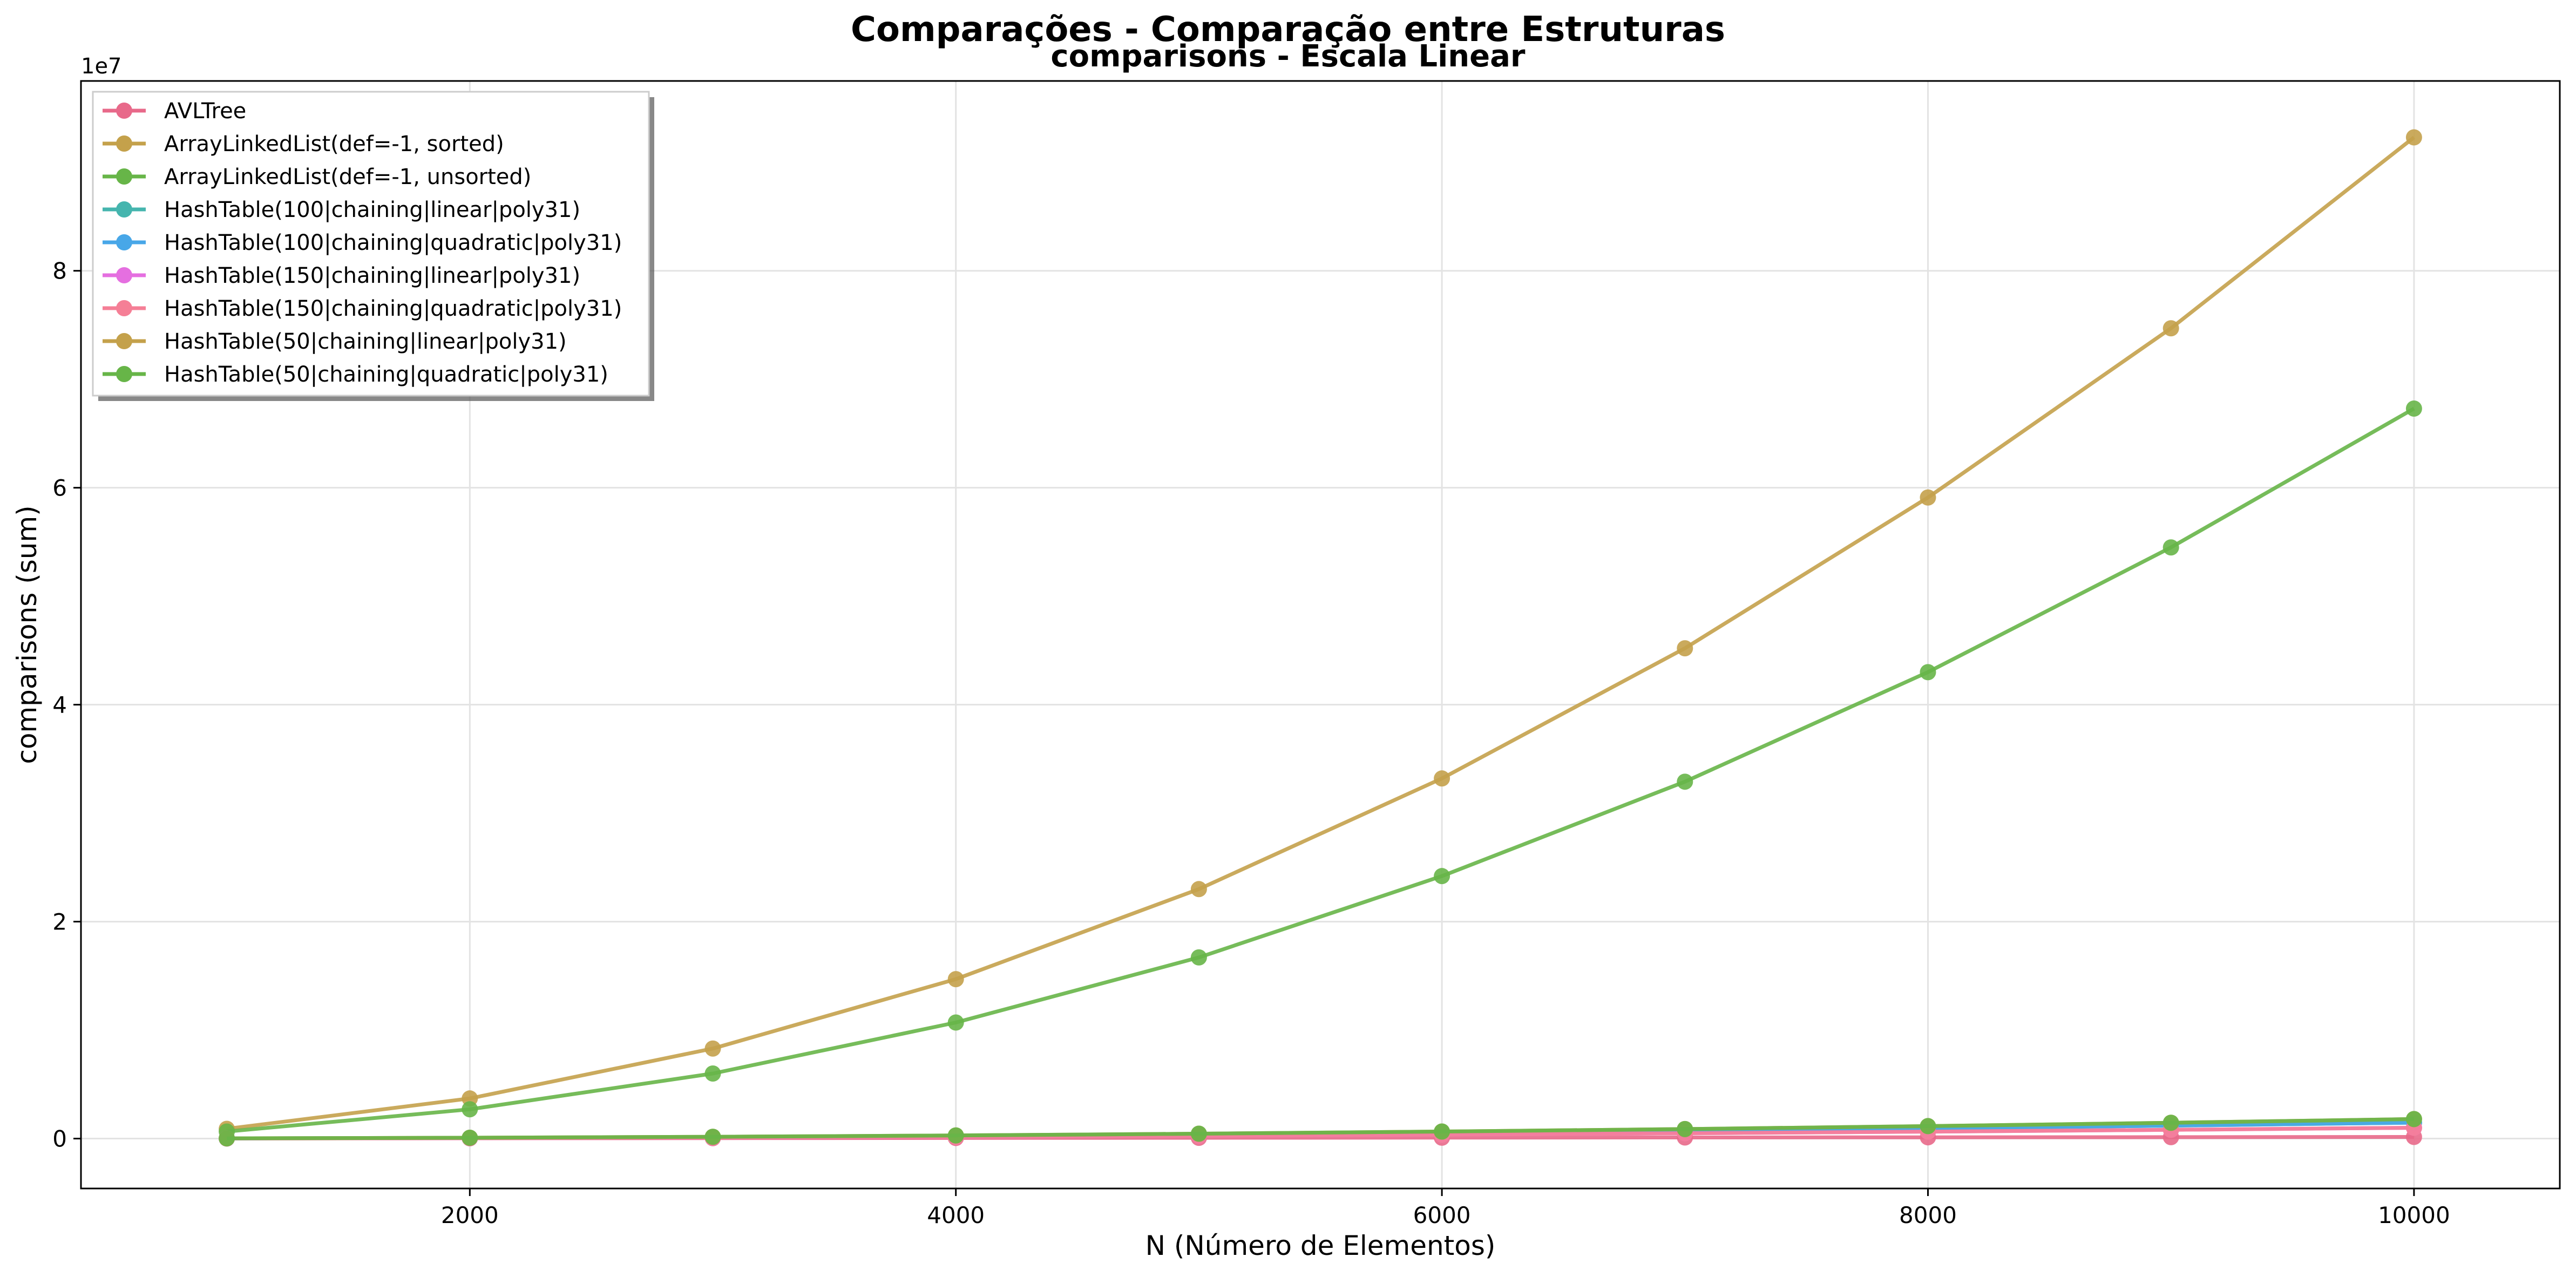  What do you see at coordinates (59, 271) in the screenshot?
I see `y-tick-label: 8` at bounding box center [59, 271].